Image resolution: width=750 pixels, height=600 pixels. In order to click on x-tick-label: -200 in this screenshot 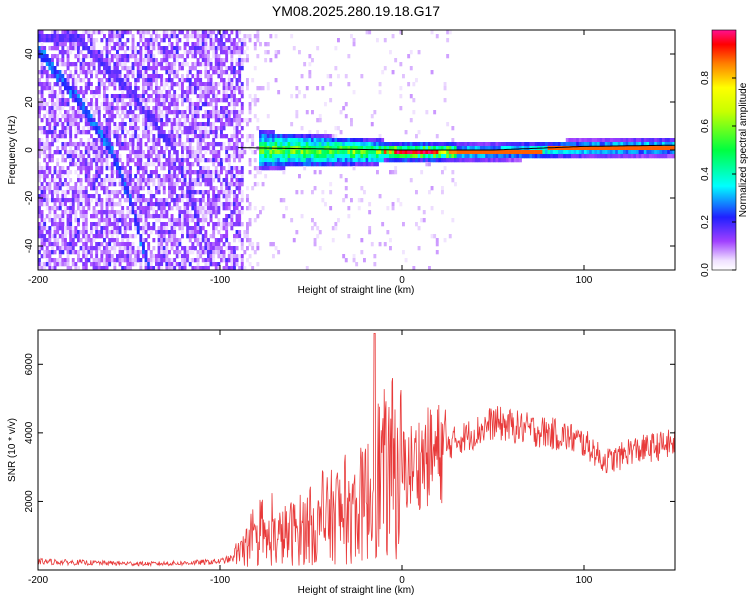, I will do `click(38, 280)`.